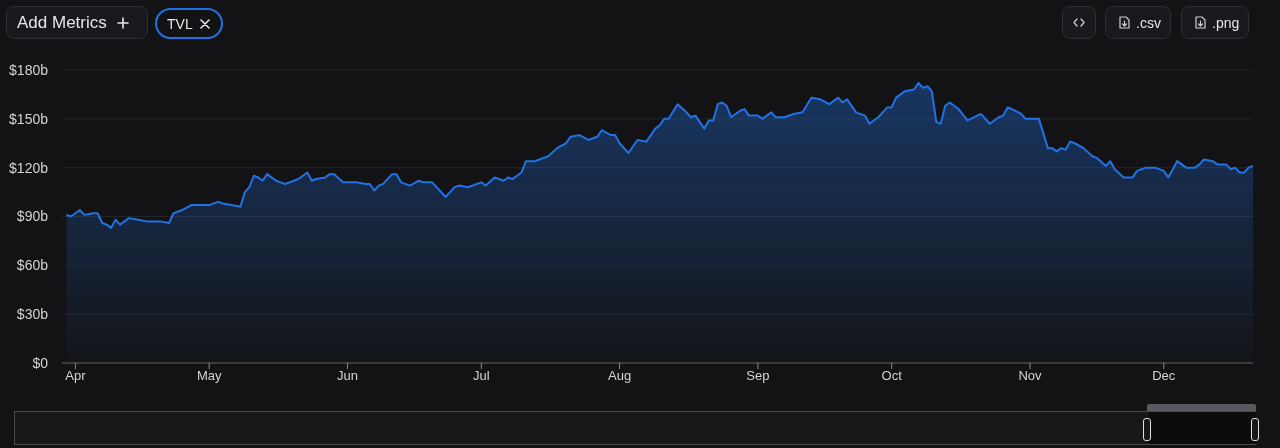  What do you see at coordinates (347, 376) in the screenshot?
I see `x-tick-label: Jun` at bounding box center [347, 376].